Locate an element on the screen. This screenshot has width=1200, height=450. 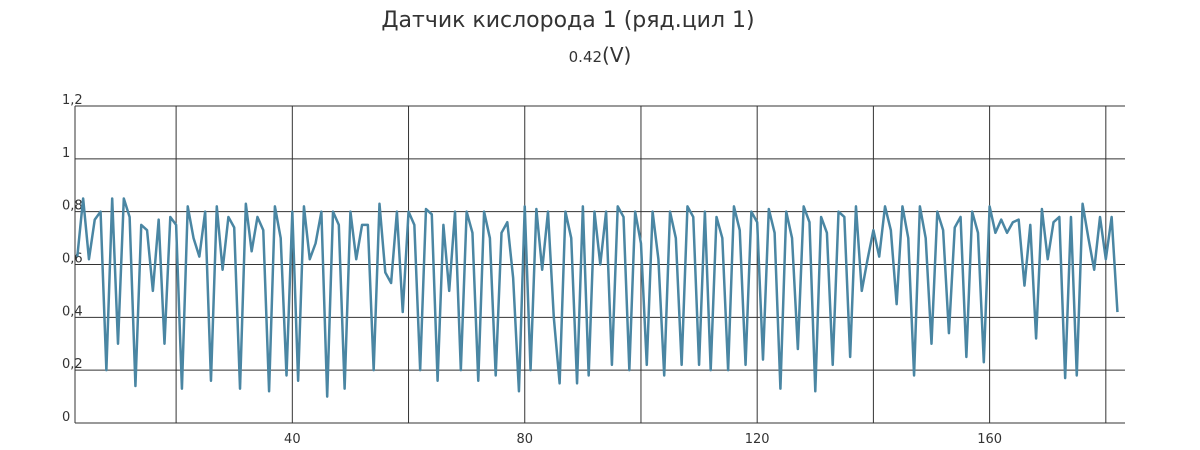
chart-title: Датчик кислорода 1 (ряд.цил 1) is located at coordinates (567, 20).